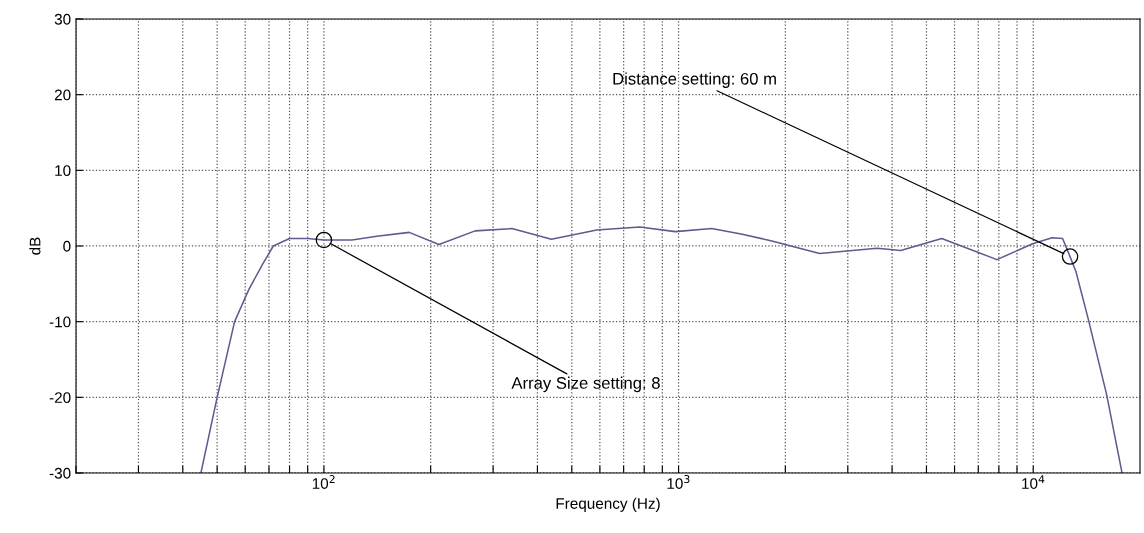 The height and width of the screenshot is (533, 1144). Describe the element at coordinates (67, 246) in the screenshot. I see `y-tick-label: 0` at that location.